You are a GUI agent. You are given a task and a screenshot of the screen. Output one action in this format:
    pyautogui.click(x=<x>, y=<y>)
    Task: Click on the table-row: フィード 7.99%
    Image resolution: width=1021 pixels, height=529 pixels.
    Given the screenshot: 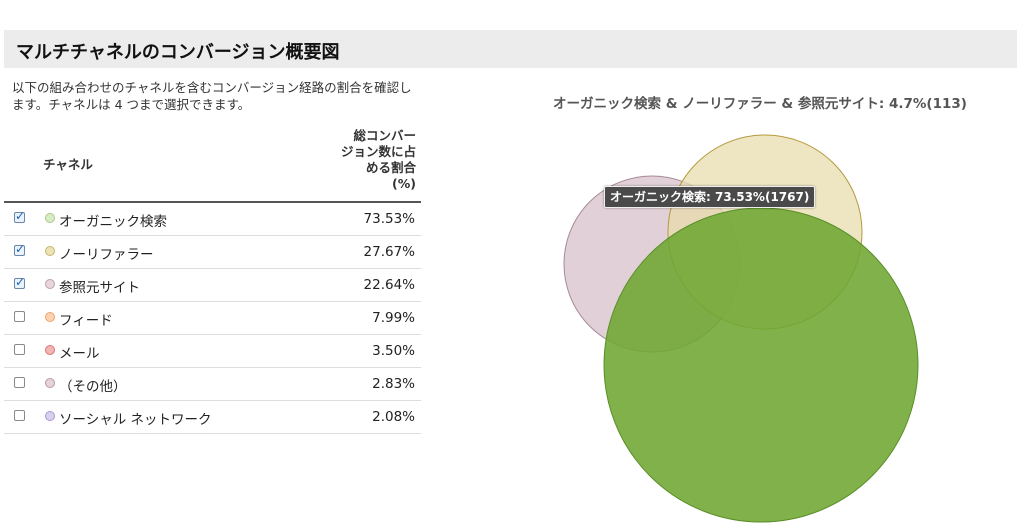 What is the action you would take?
    pyautogui.click(x=212, y=318)
    